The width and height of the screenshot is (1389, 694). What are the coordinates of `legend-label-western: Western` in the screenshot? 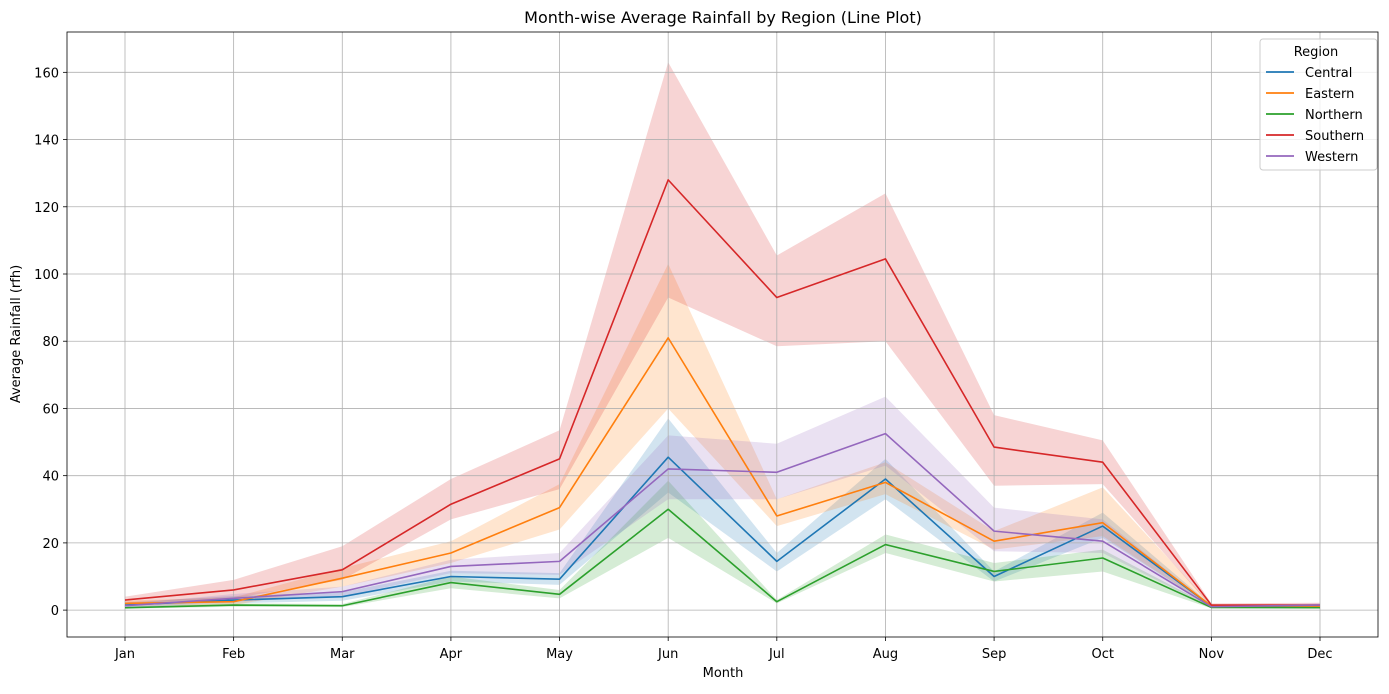 It's located at (1331, 157).